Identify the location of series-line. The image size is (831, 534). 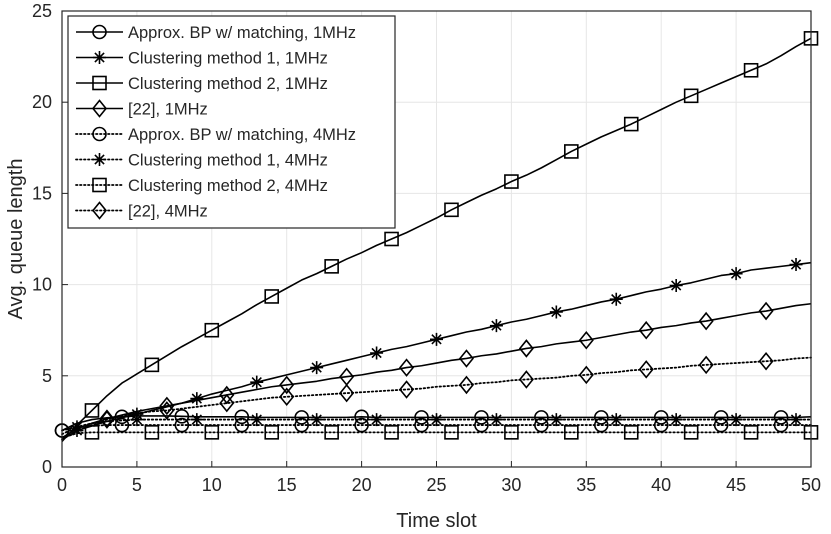
(436, 435).